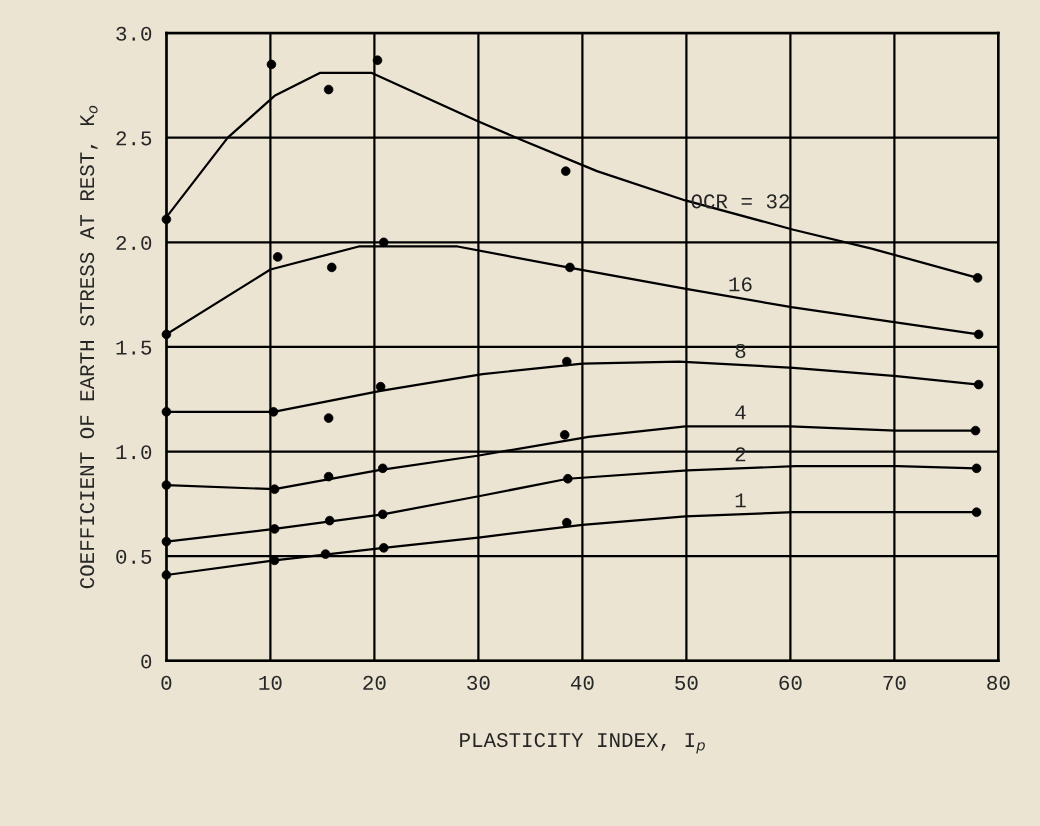 The height and width of the screenshot is (826, 1040). Describe the element at coordinates (686, 682) in the screenshot. I see `x-tick-label: 50` at that location.